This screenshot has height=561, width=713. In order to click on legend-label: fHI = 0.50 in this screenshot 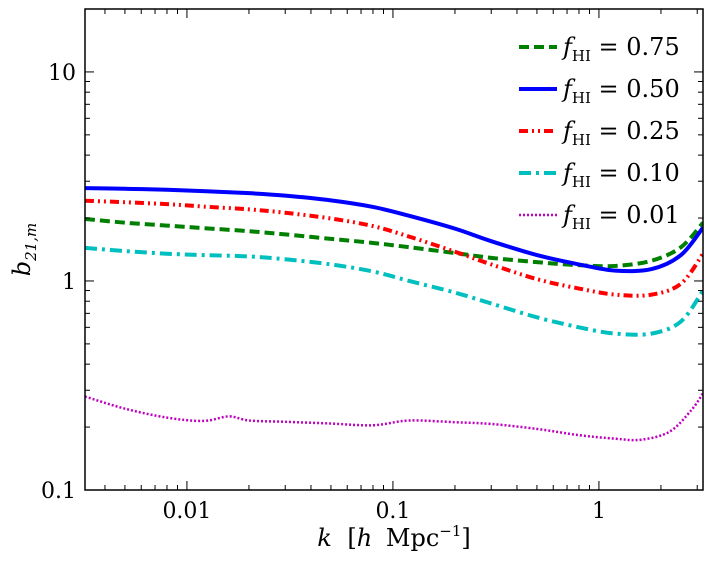, I will do `click(620, 91)`.